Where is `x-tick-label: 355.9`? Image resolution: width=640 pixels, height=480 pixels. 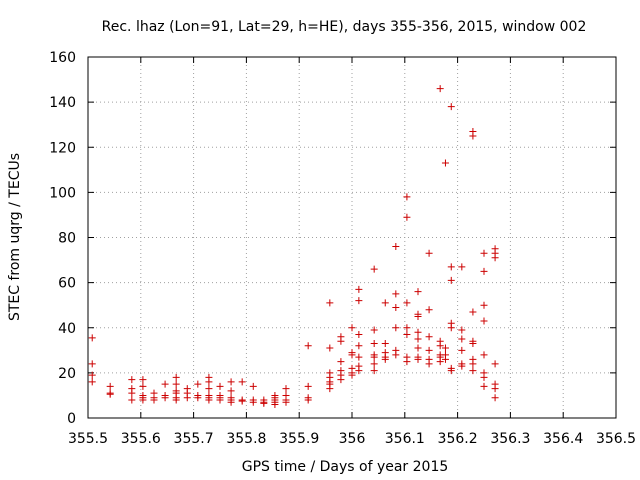 x-tick-label: 355.9 is located at coordinates (299, 439).